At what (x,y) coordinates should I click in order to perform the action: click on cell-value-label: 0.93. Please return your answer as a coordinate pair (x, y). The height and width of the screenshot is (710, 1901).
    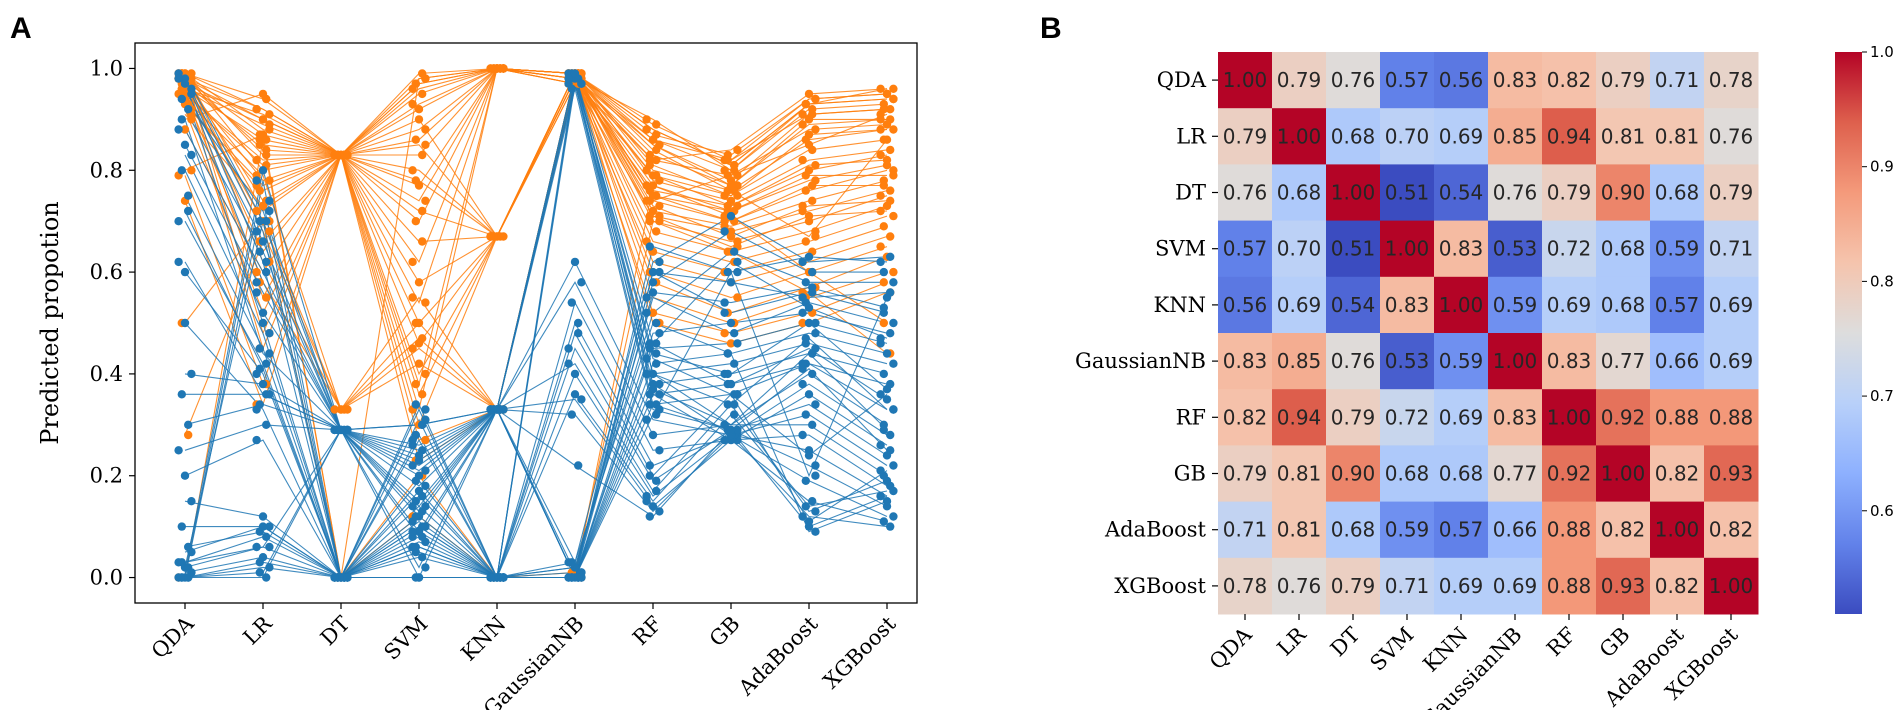
    Looking at the image, I should click on (1731, 474).